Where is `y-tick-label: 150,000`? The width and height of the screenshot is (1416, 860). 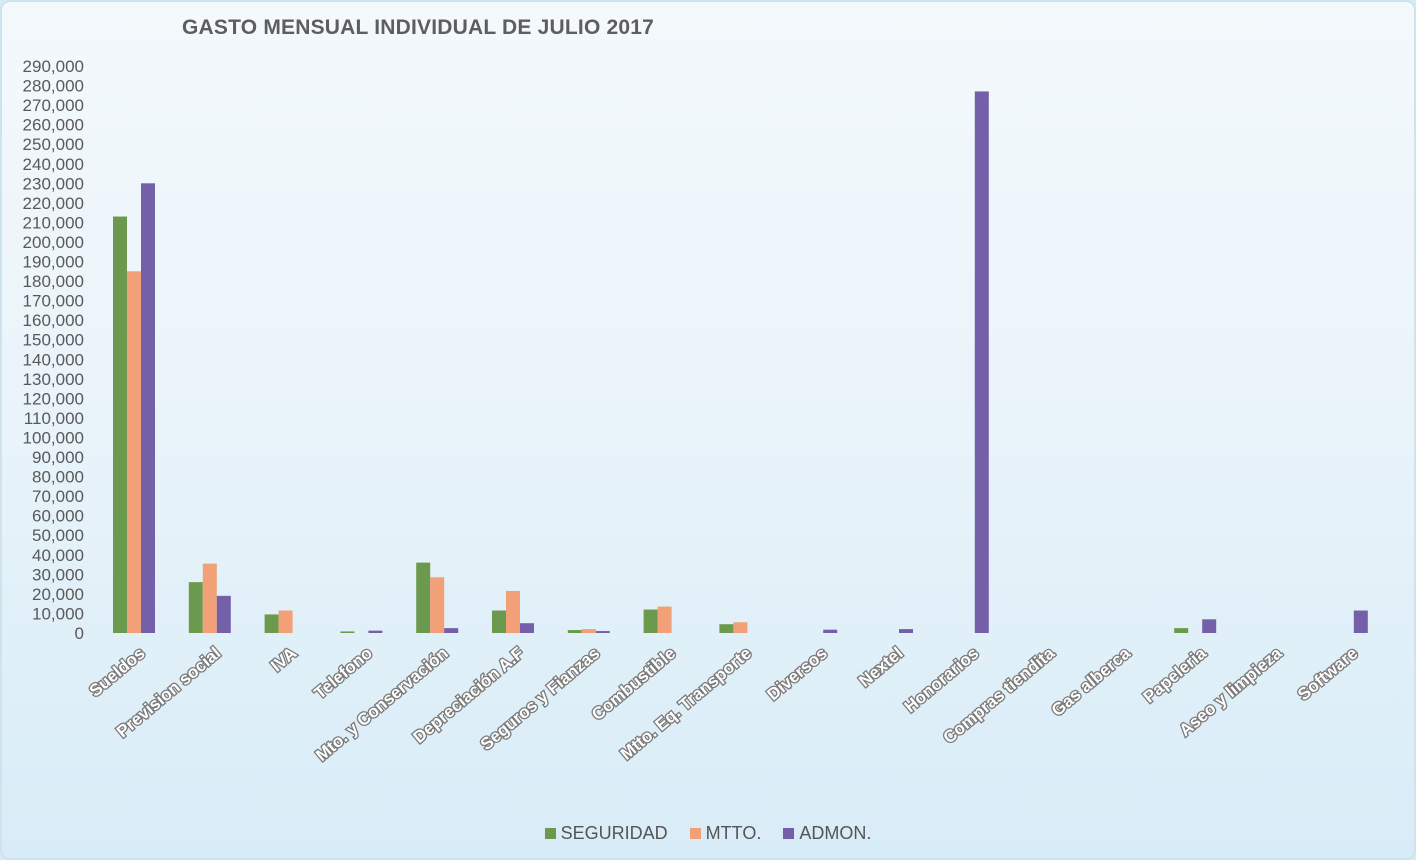 y-tick-label: 150,000 is located at coordinates (53, 340).